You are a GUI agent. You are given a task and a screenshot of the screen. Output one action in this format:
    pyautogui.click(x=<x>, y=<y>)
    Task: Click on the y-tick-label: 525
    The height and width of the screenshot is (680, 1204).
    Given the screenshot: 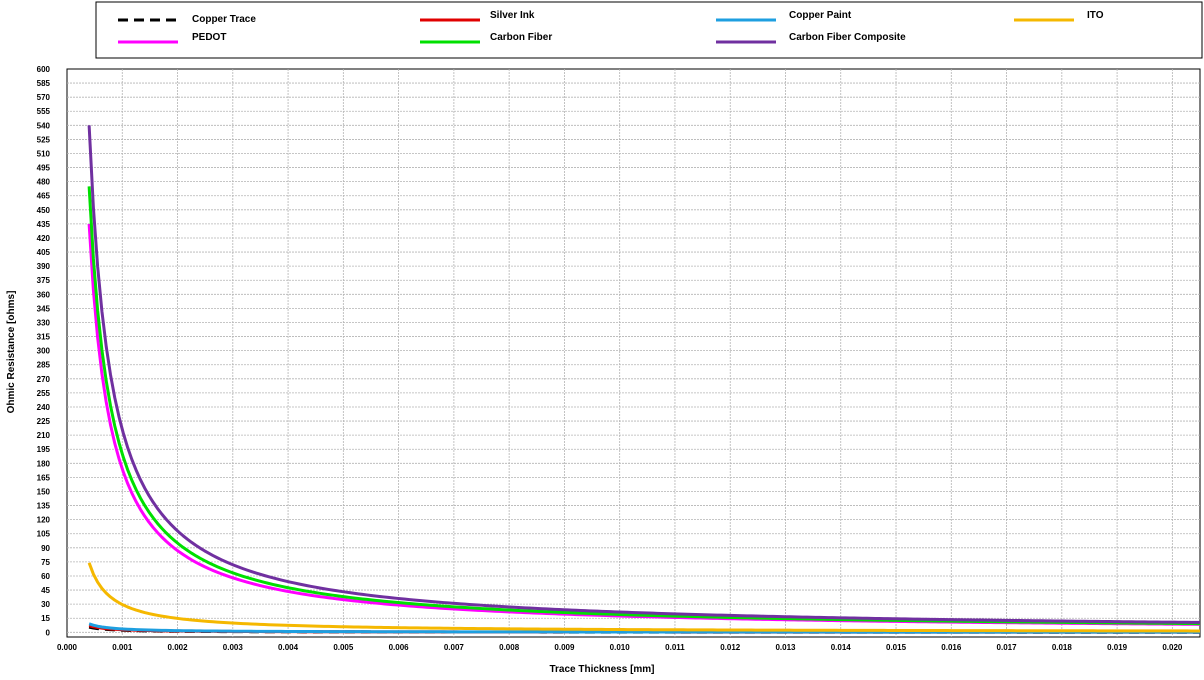 What is the action you would take?
    pyautogui.click(x=44, y=139)
    